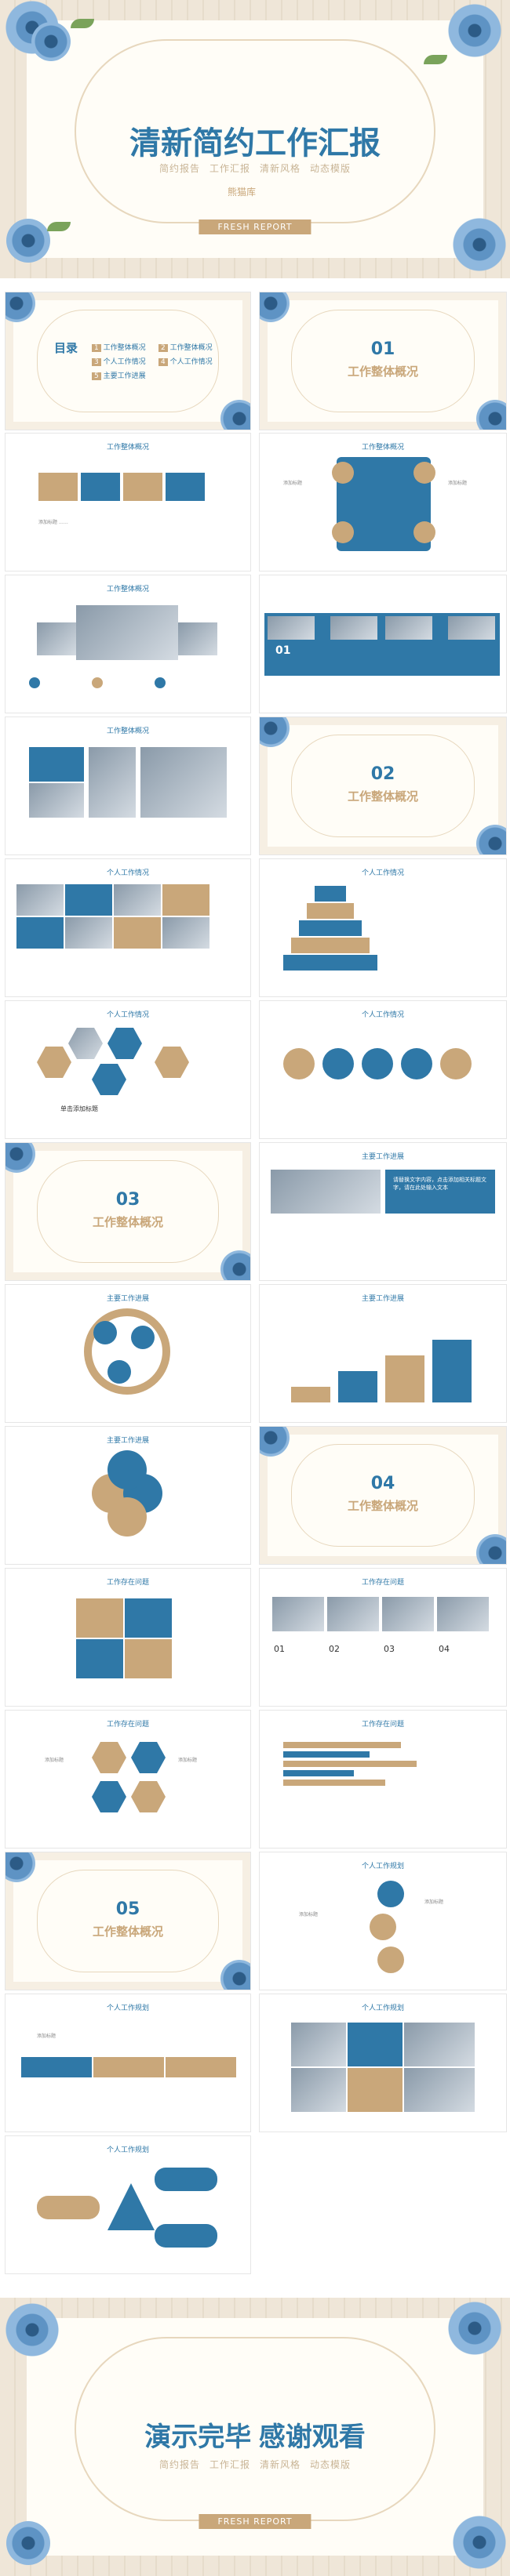  I want to click on slide-photo-row: 工作存在问题 01 02 03 04, so click(383, 1637).